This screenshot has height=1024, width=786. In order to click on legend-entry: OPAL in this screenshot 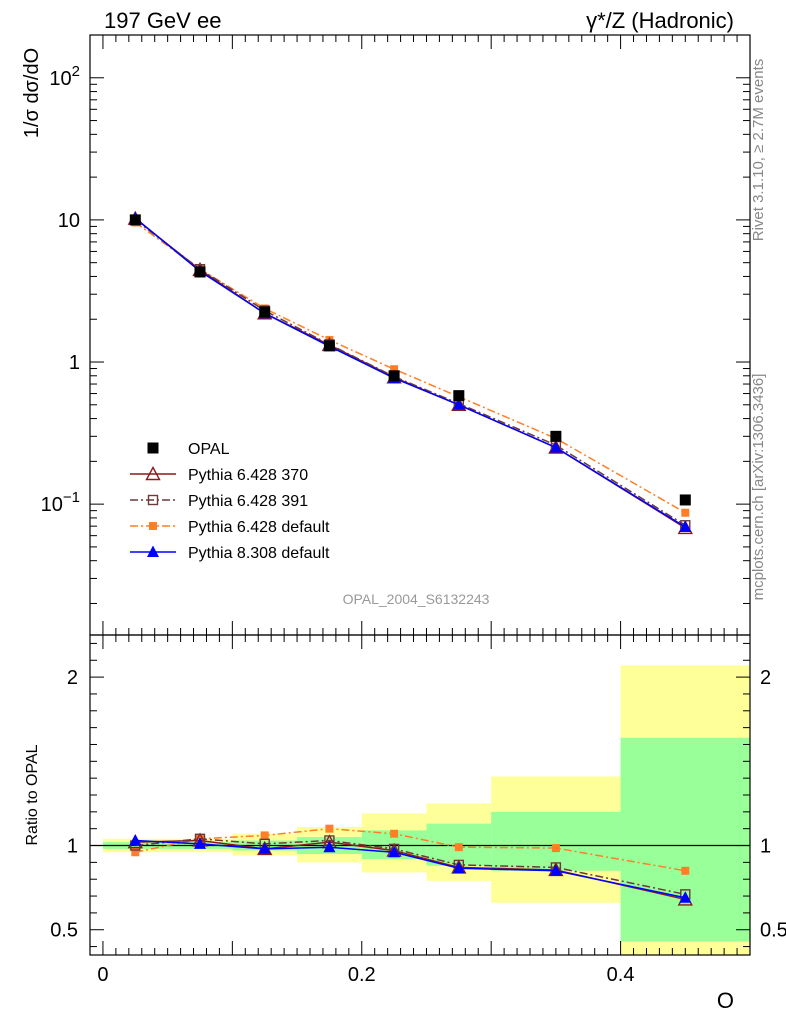, I will do `click(188, 449)`.